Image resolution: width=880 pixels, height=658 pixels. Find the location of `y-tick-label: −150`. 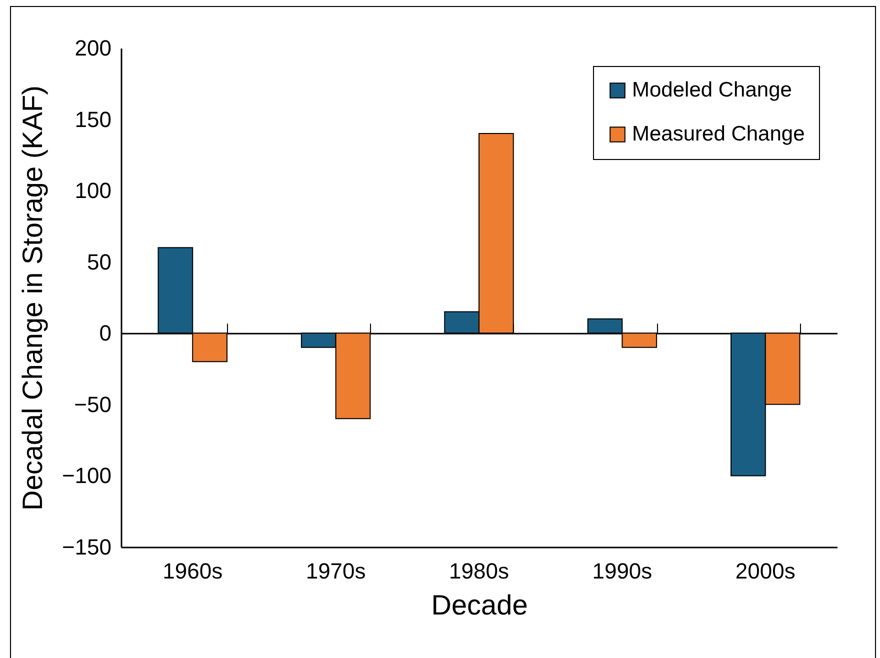

y-tick-label: −150 is located at coordinates (87, 547).